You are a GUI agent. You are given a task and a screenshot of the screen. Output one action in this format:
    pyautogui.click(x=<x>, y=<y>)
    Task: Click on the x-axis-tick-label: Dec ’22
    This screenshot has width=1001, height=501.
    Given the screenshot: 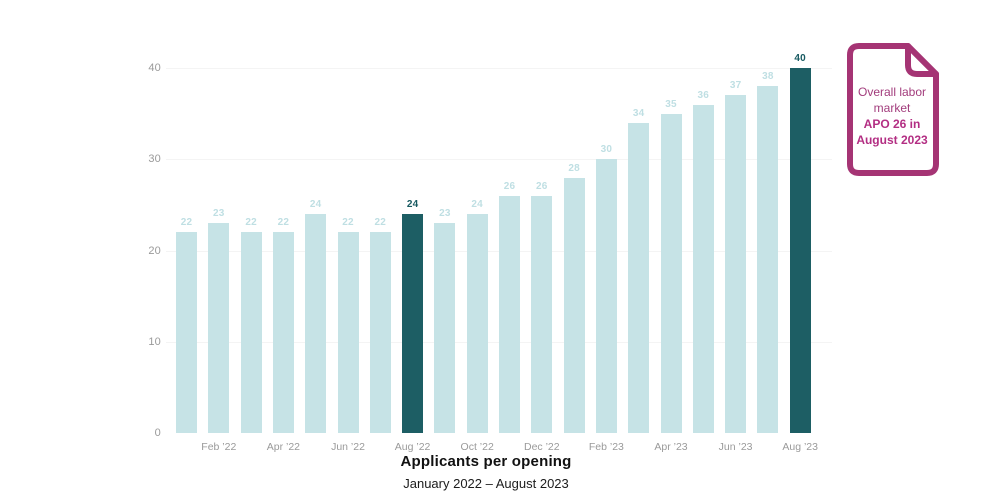 What is the action you would take?
    pyautogui.click(x=541, y=447)
    